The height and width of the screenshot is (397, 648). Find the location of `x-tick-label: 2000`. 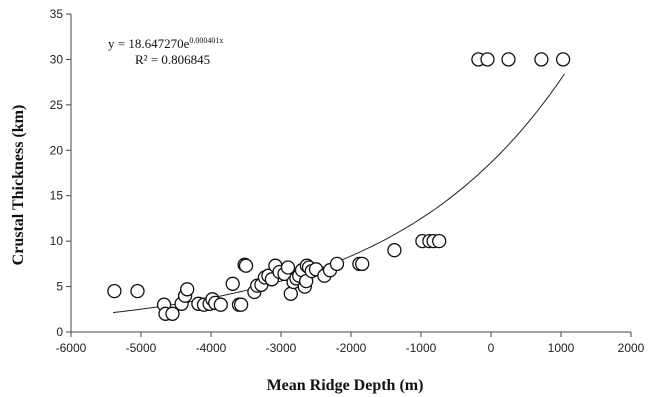

x-tick-label: 2000 is located at coordinates (631, 348).